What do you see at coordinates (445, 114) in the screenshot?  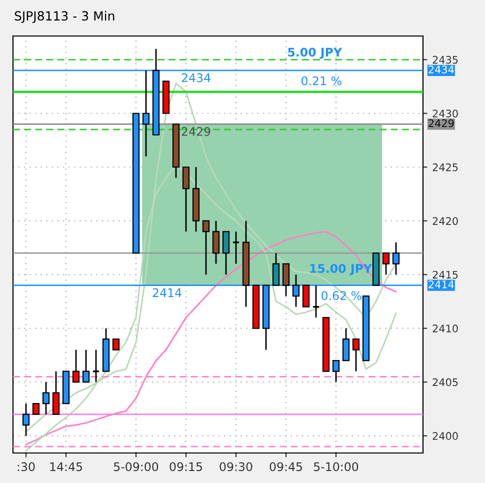 I see `y-tick-label: 2430` at bounding box center [445, 114].